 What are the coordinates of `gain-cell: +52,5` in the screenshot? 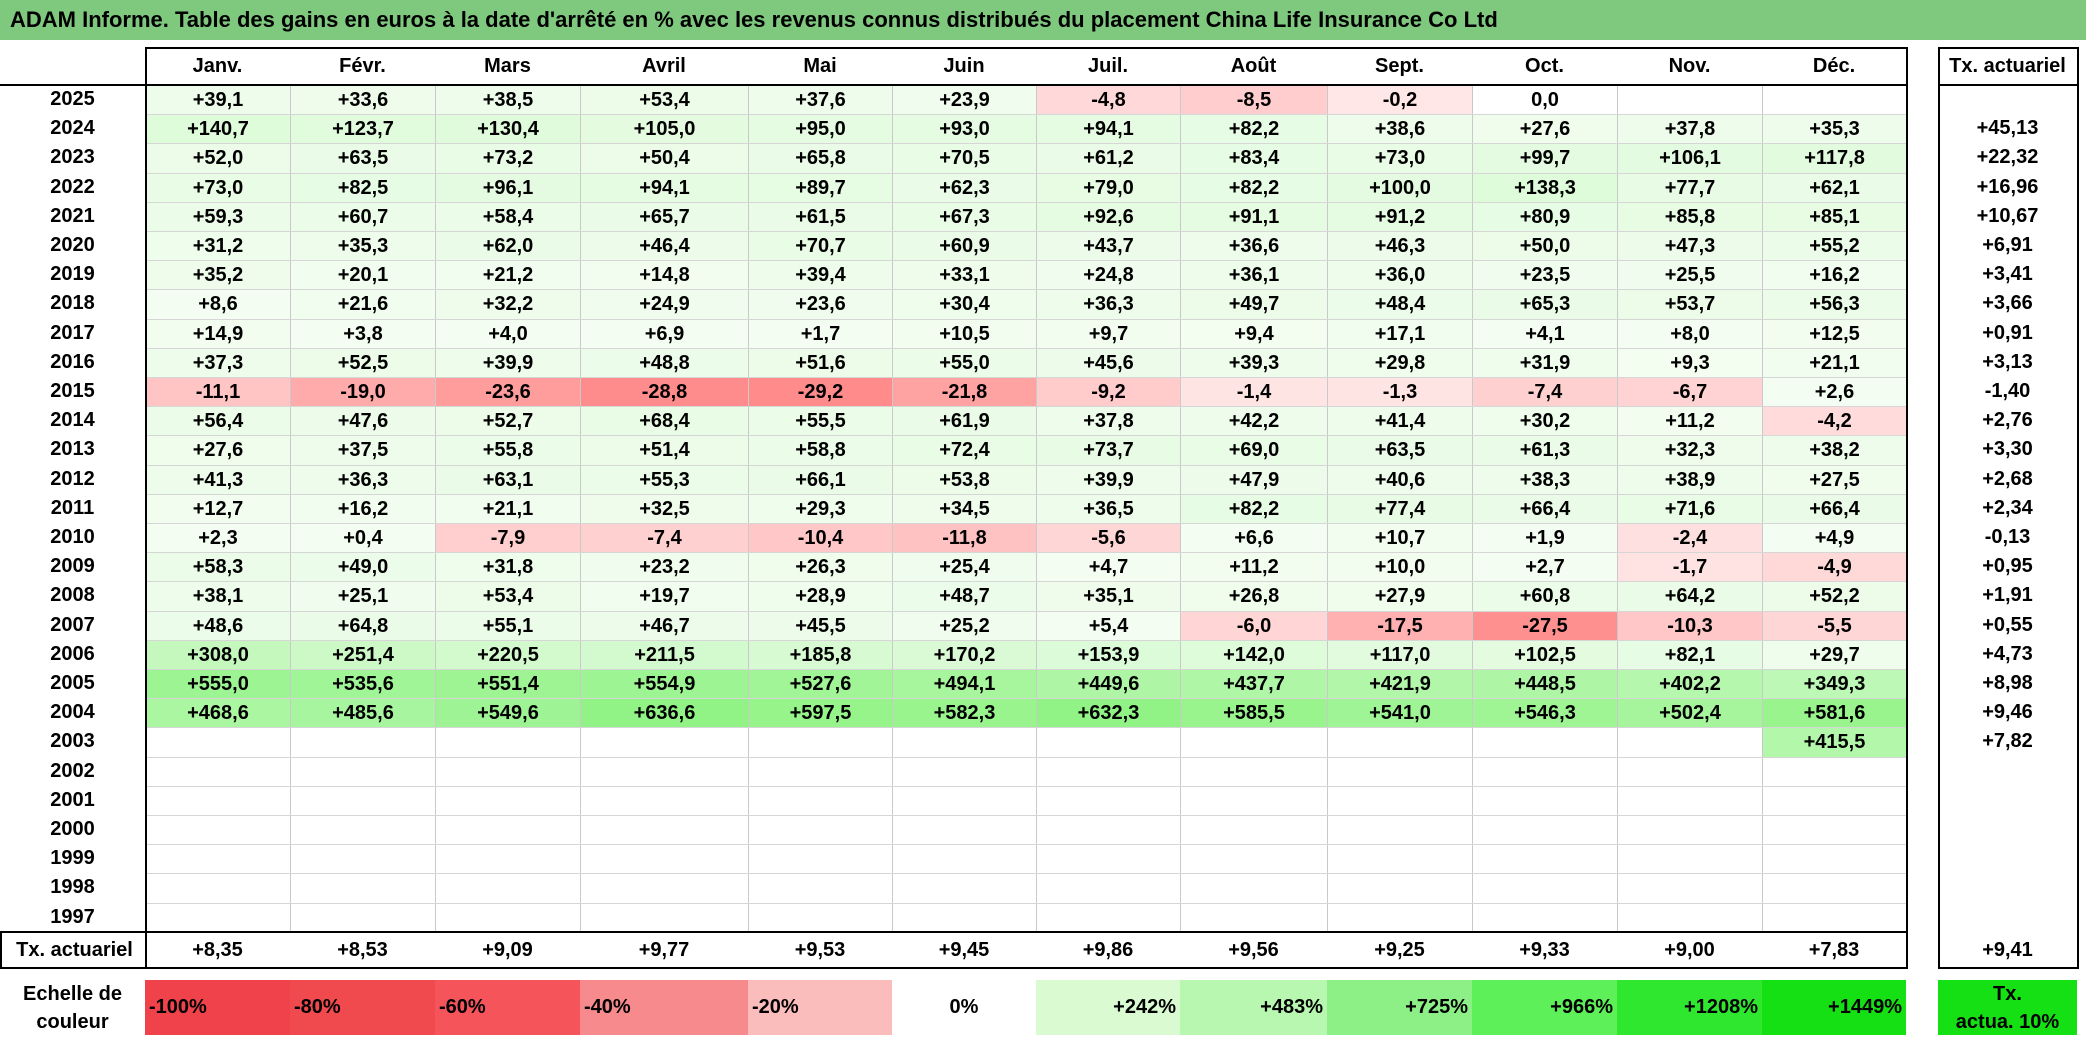 It's located at (363, 362).